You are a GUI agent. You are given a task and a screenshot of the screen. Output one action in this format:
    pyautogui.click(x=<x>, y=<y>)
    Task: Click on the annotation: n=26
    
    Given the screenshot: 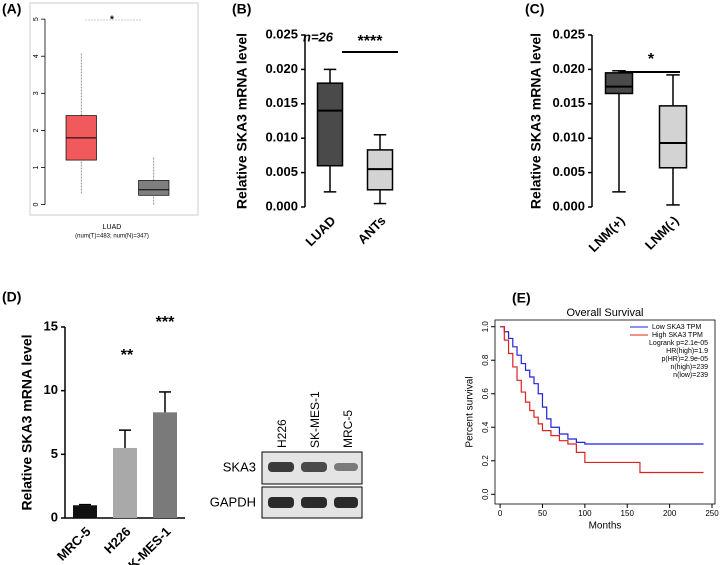 What is the action you would take?
    pyautogui.click(x=318, y=36)
    